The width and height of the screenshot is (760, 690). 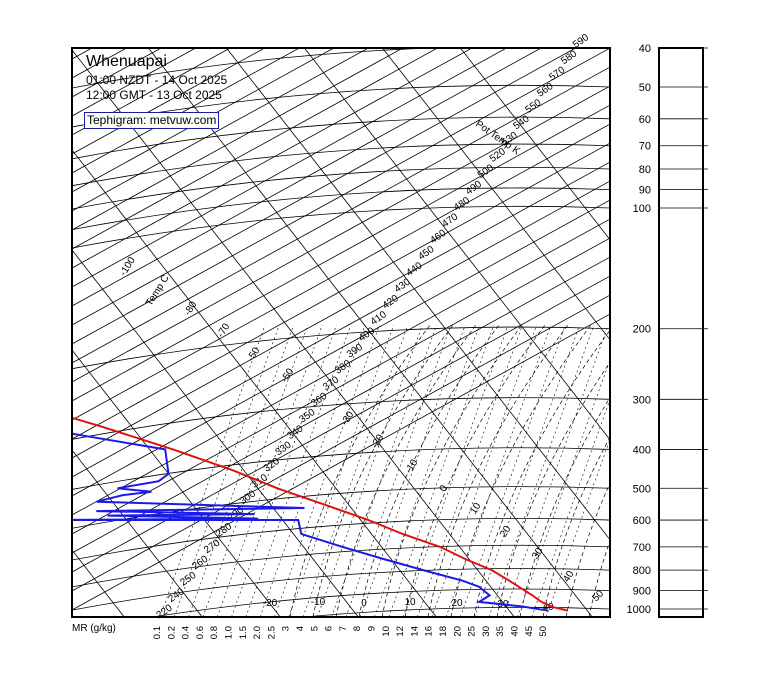 I want to click on mixing-ratio-tick-label: 0.4, so click(x=186, y=632).